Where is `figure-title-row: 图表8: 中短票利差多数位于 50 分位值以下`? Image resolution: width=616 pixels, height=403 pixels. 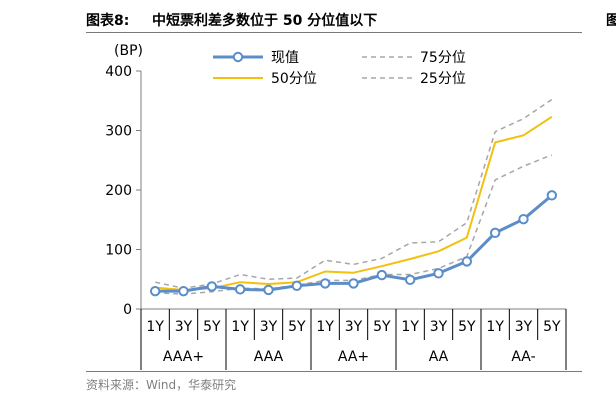
figure-title-row: 图表8: 中短票利差多数位于 50 分位值以下 is located at coordinates (308, 18).